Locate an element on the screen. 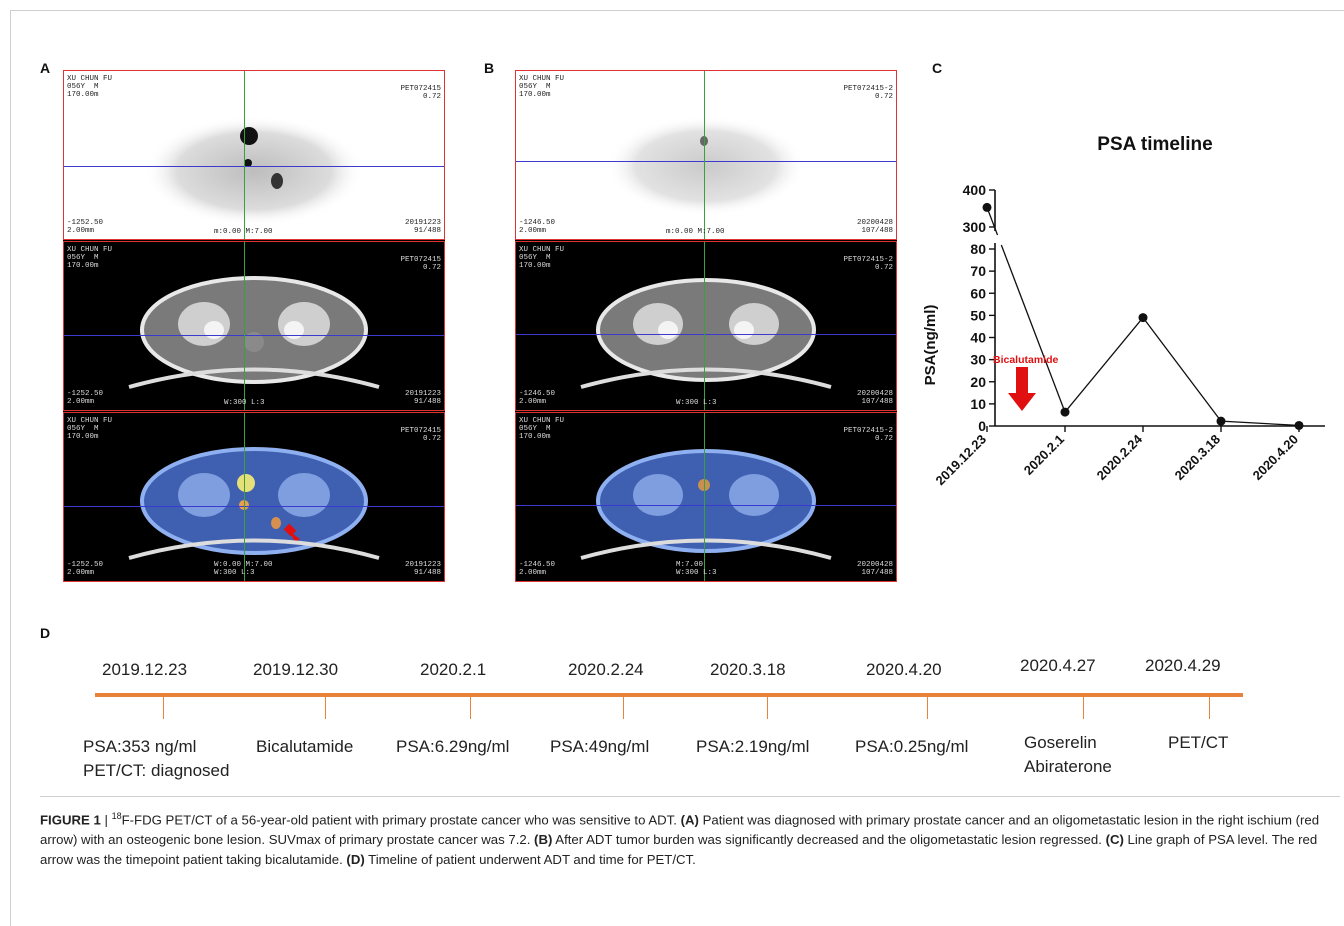 The image size is (1344, 926). scan-b-fused-name: XU CHUN FU is located at coordinates (542, 421).